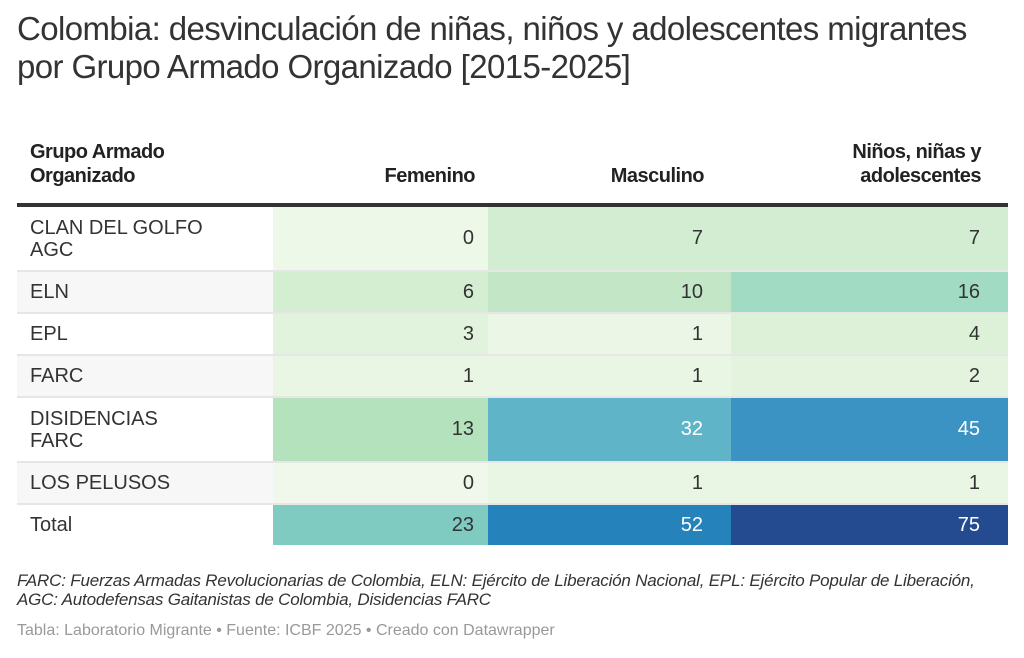 The width and height of the screenshot is (1024, 658). What do you see at coordinates (380, 334) in the screenshot?
I see `table-cell: 3` at bounding box center [380, 334].